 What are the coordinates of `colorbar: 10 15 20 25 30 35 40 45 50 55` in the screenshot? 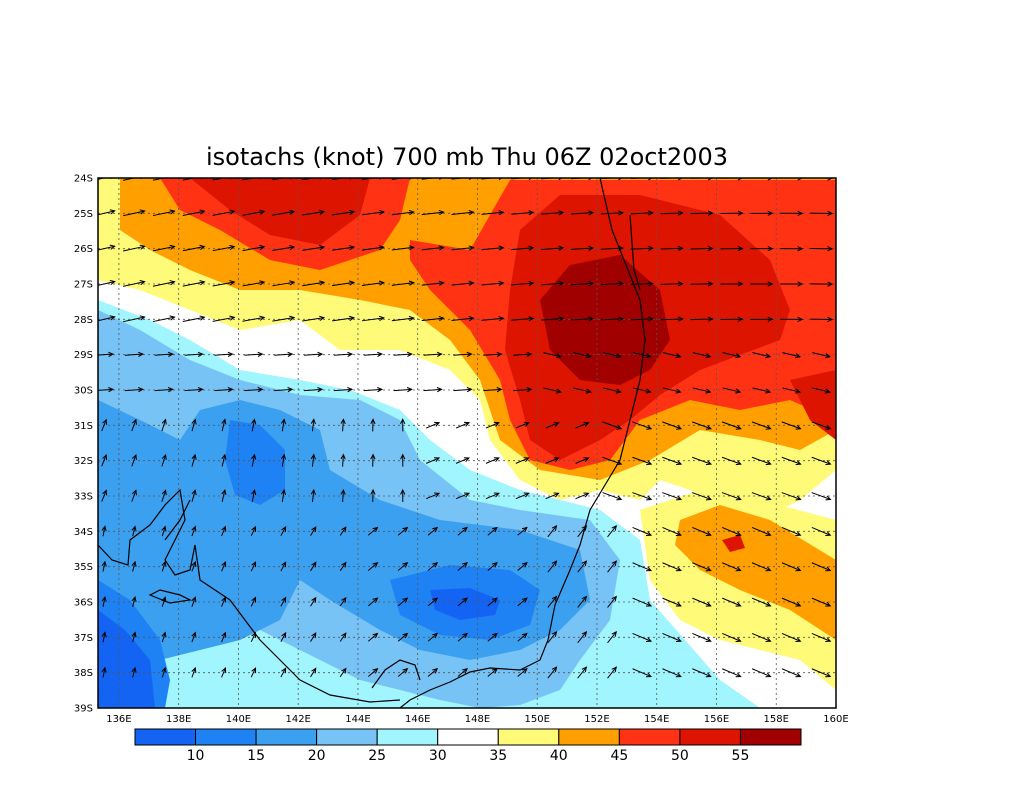 It's located at (468, 746).